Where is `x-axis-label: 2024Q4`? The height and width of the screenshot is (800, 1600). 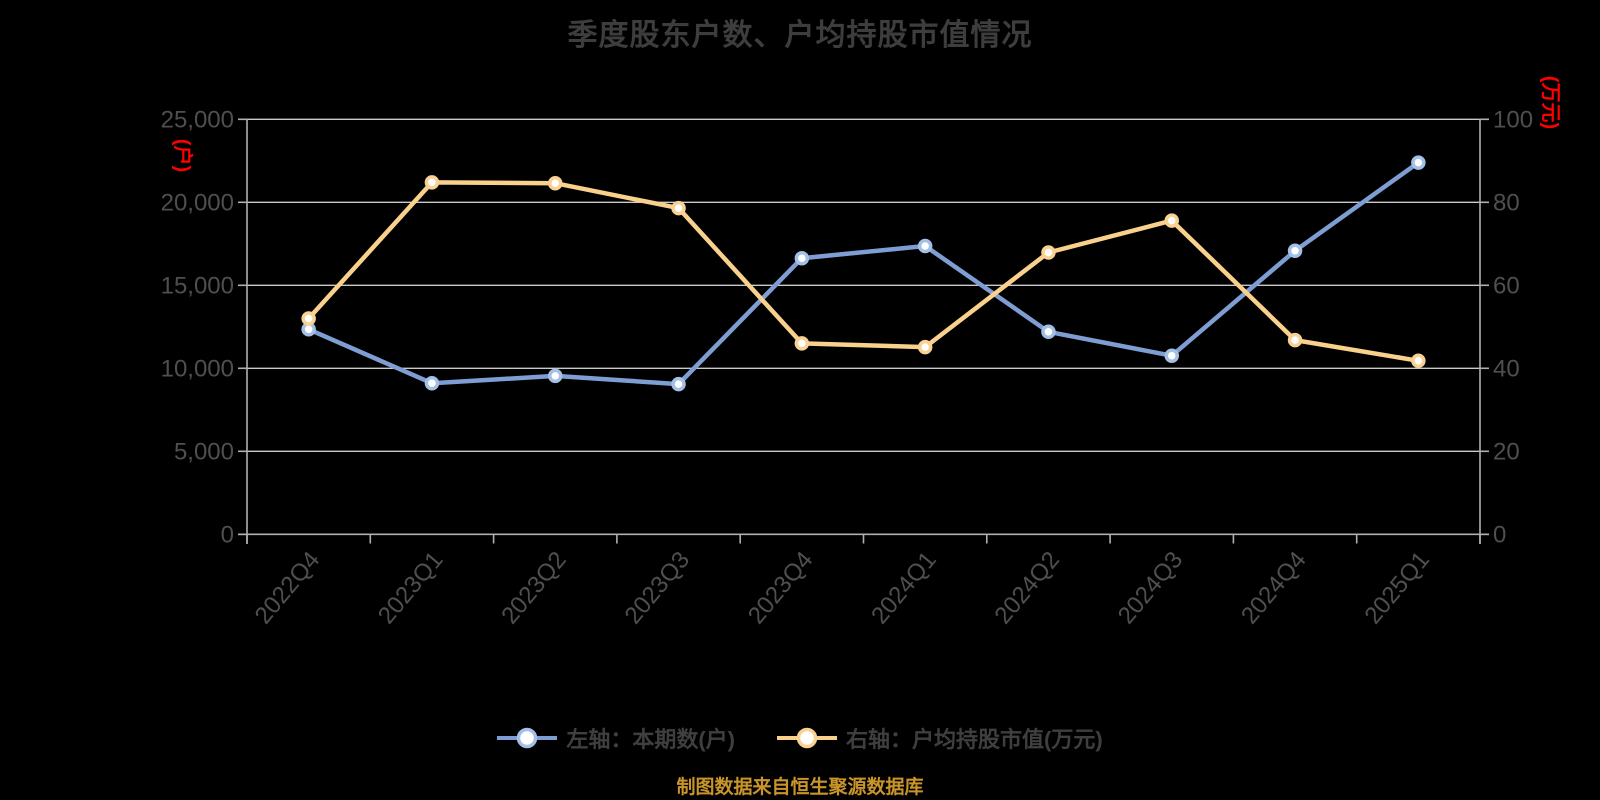 x-axis-label: 2024Q4 is located at coordinates (1274, 588).